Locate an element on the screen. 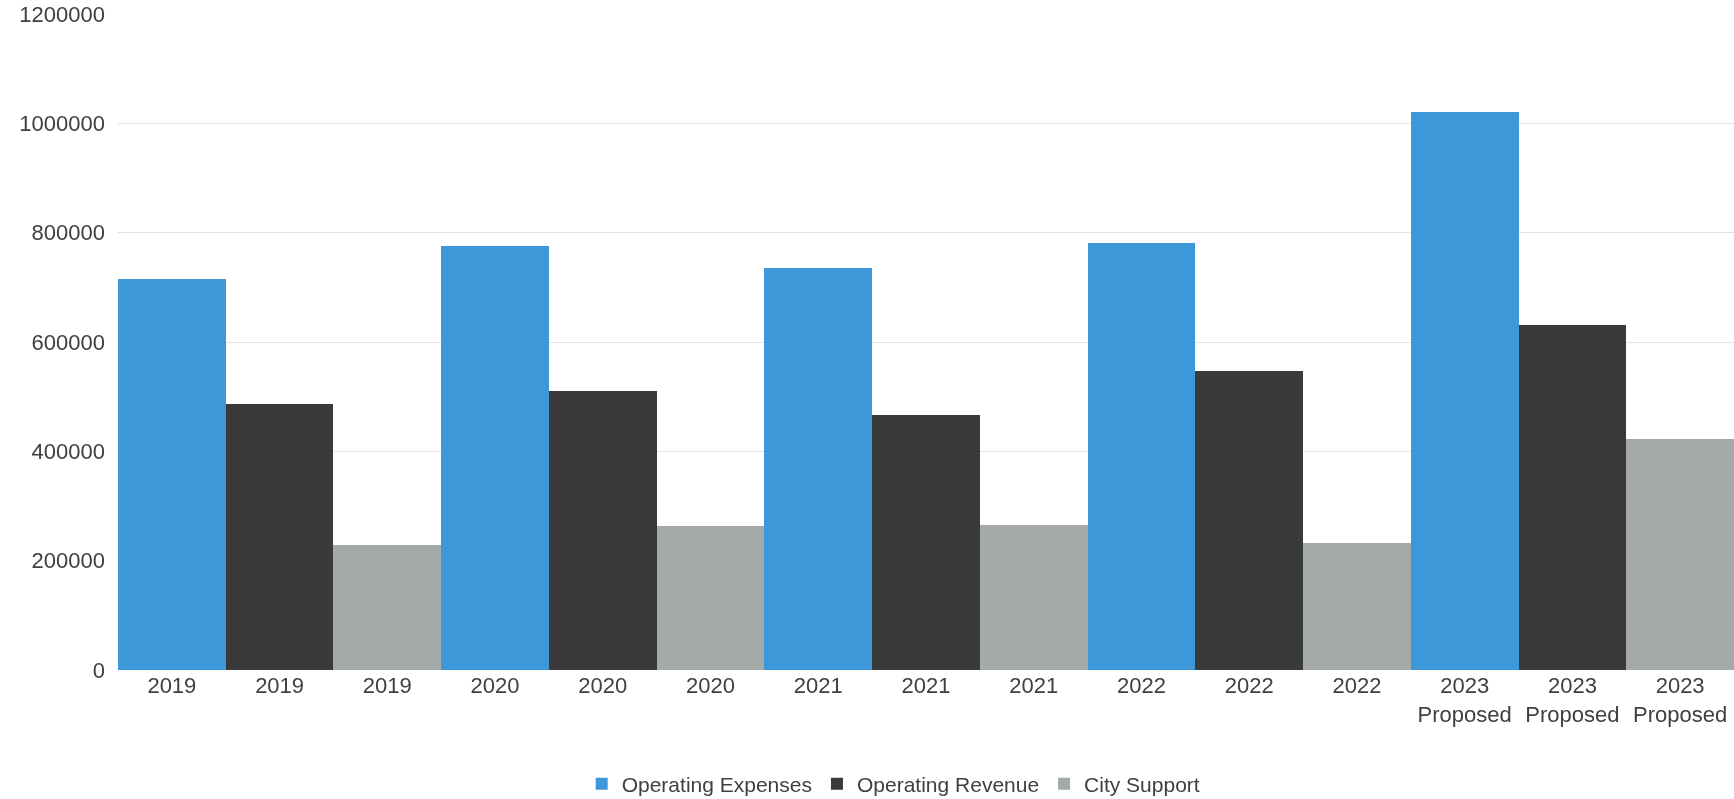 The height and width of the screenshot is (799, 1734). y-tick-label: 1200000 is located at coordinates (62, 14).